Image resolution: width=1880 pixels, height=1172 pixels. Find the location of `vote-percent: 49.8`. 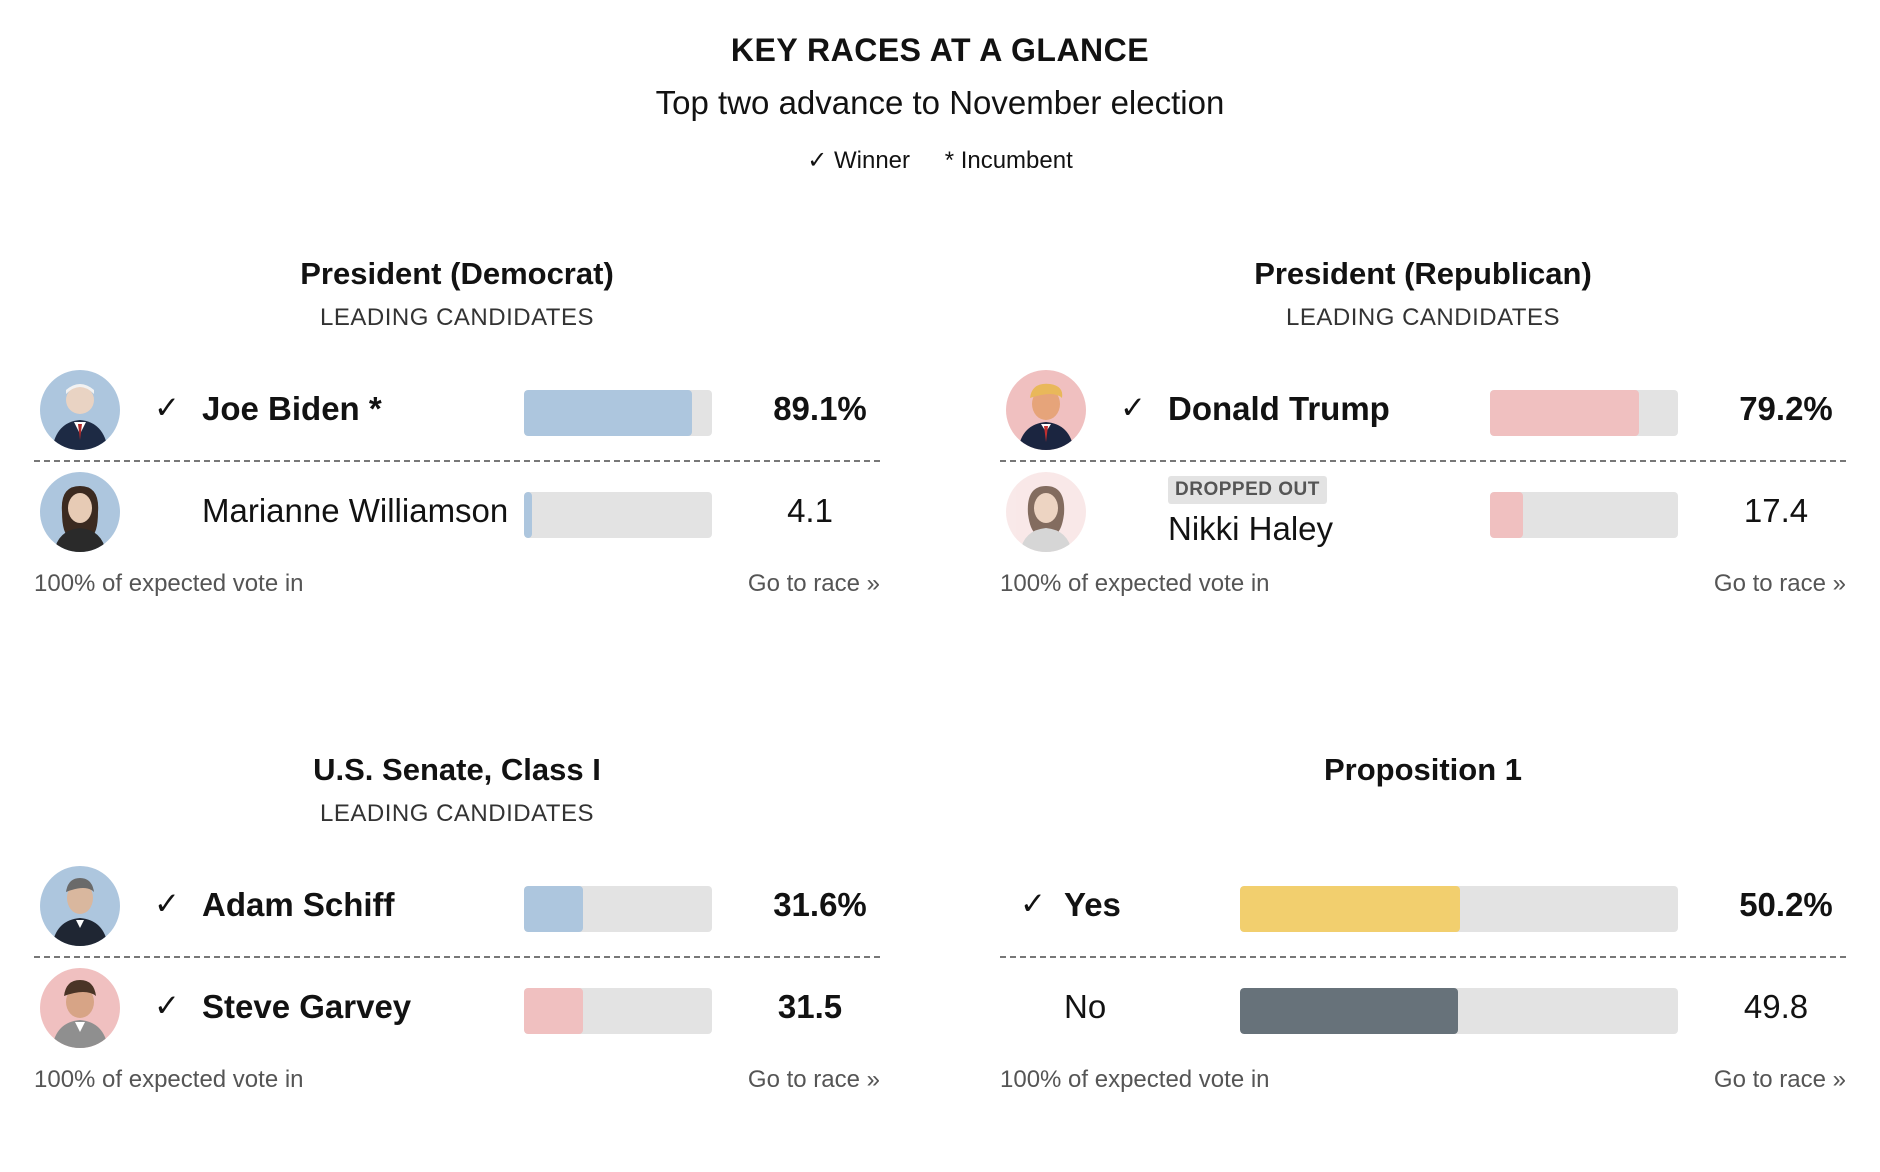

vote-percent: 49.8 is located at coordinates (1776, 1006).